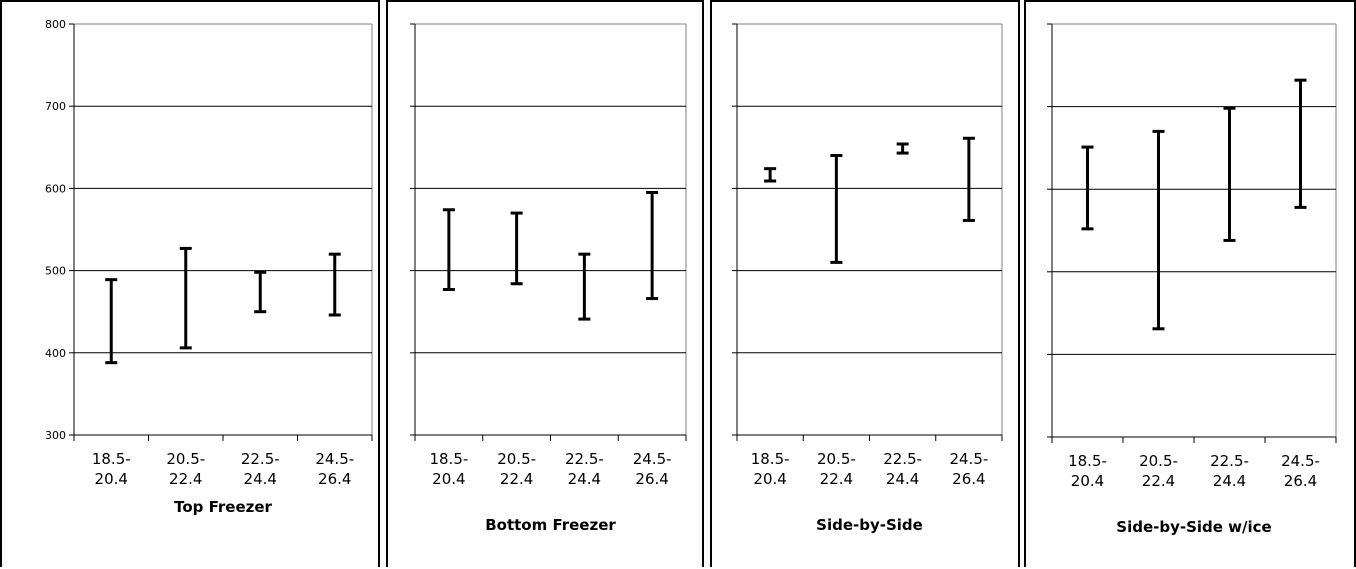 The width and height of the screenshot is (1356, 569). I want to click on y-tick-label: 700, so click(55, 106).